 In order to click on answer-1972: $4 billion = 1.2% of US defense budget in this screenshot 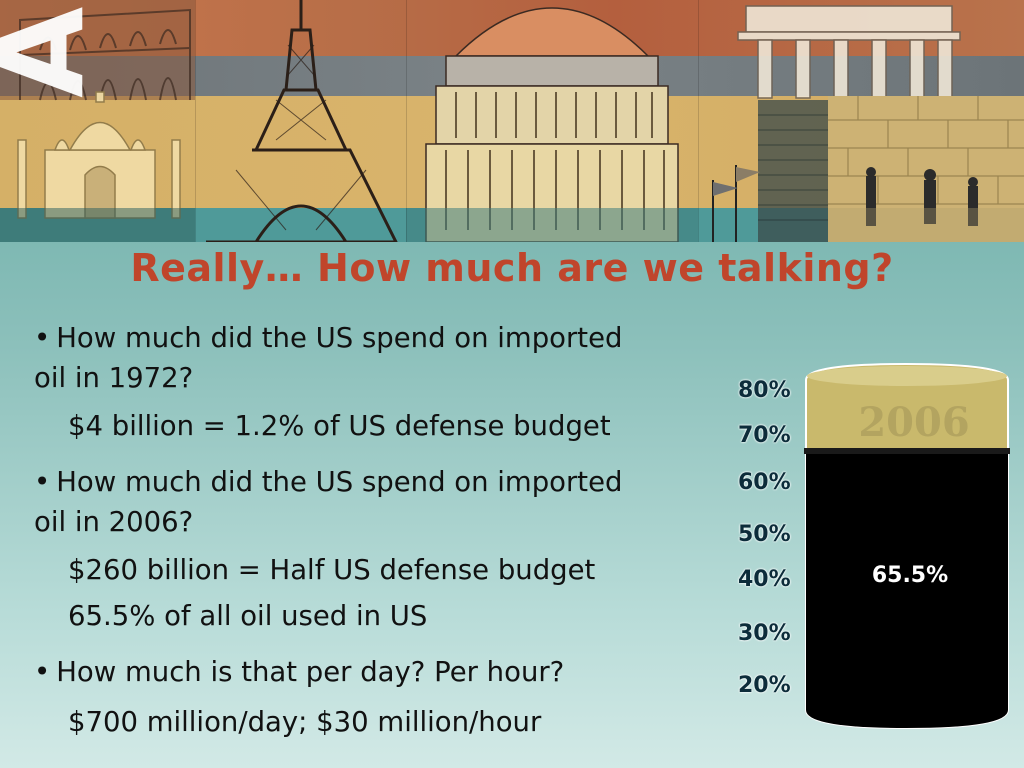, I will do `click(339, 426)`.